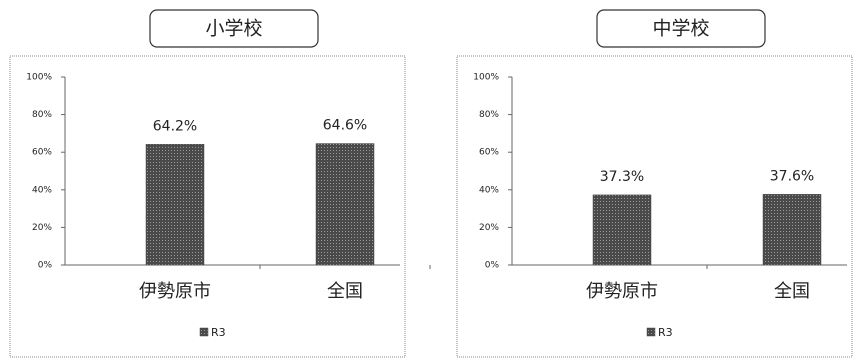 Image resolution: width=855 pixels, height=358 pixels. What do you see at coordinates (345, 126) in the screenshot?
I see `value-label: 64.6%` at bounding box center [345, 126].